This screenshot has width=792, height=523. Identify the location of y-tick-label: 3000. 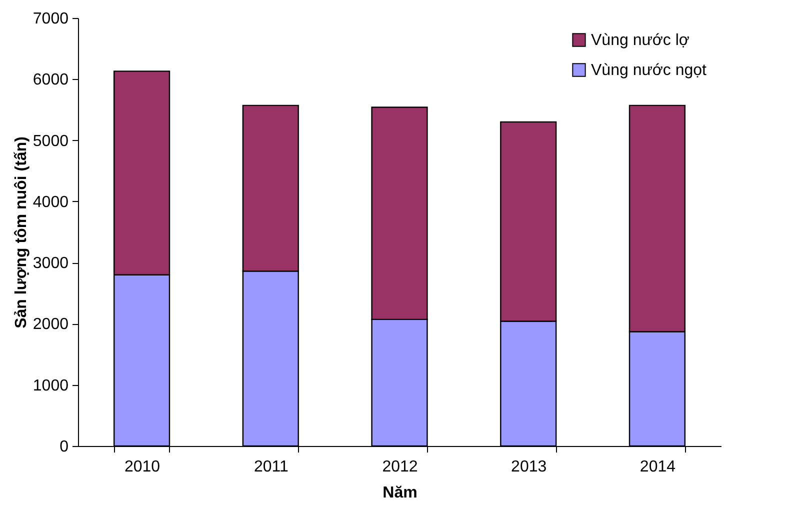
(50, 263).